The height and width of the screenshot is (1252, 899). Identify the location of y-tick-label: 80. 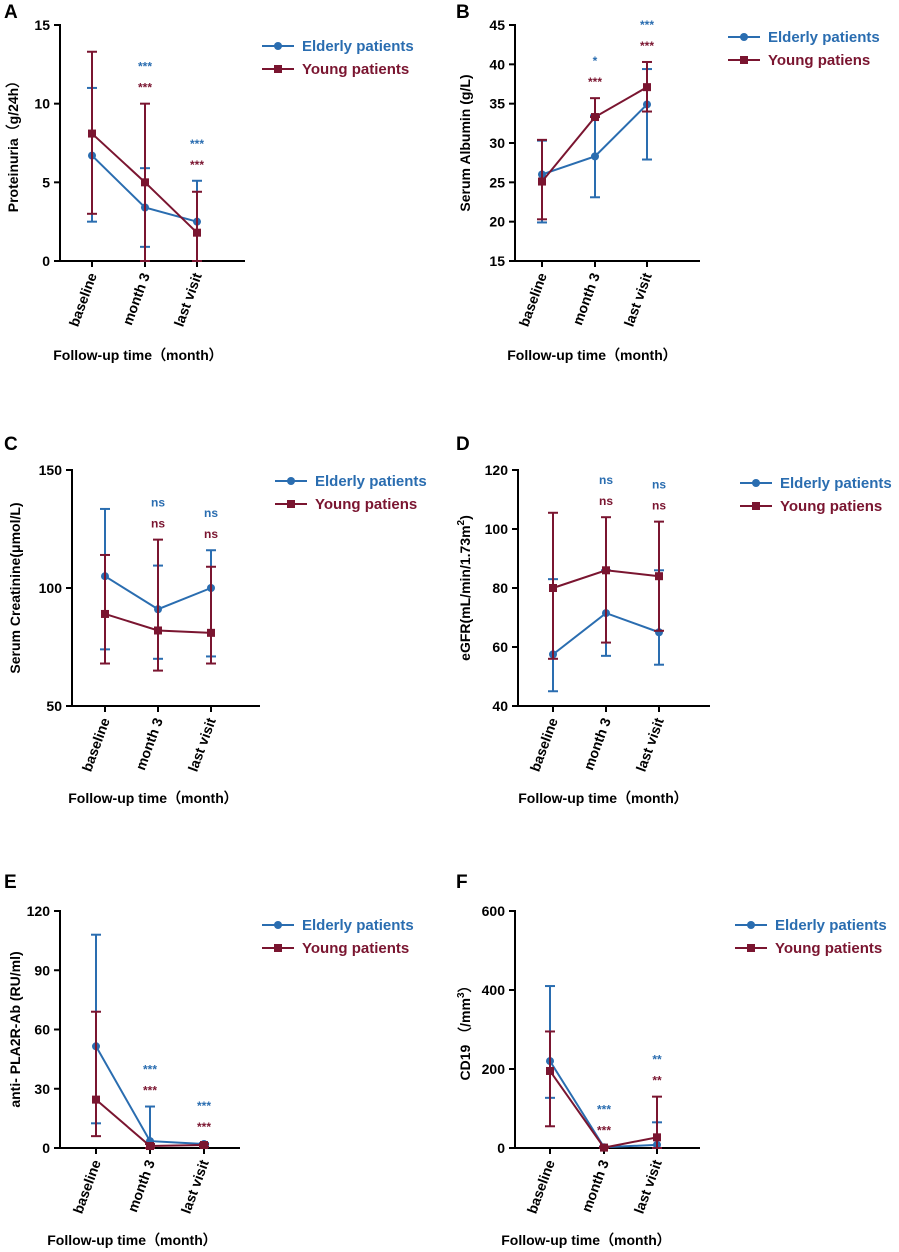
(500, 588).